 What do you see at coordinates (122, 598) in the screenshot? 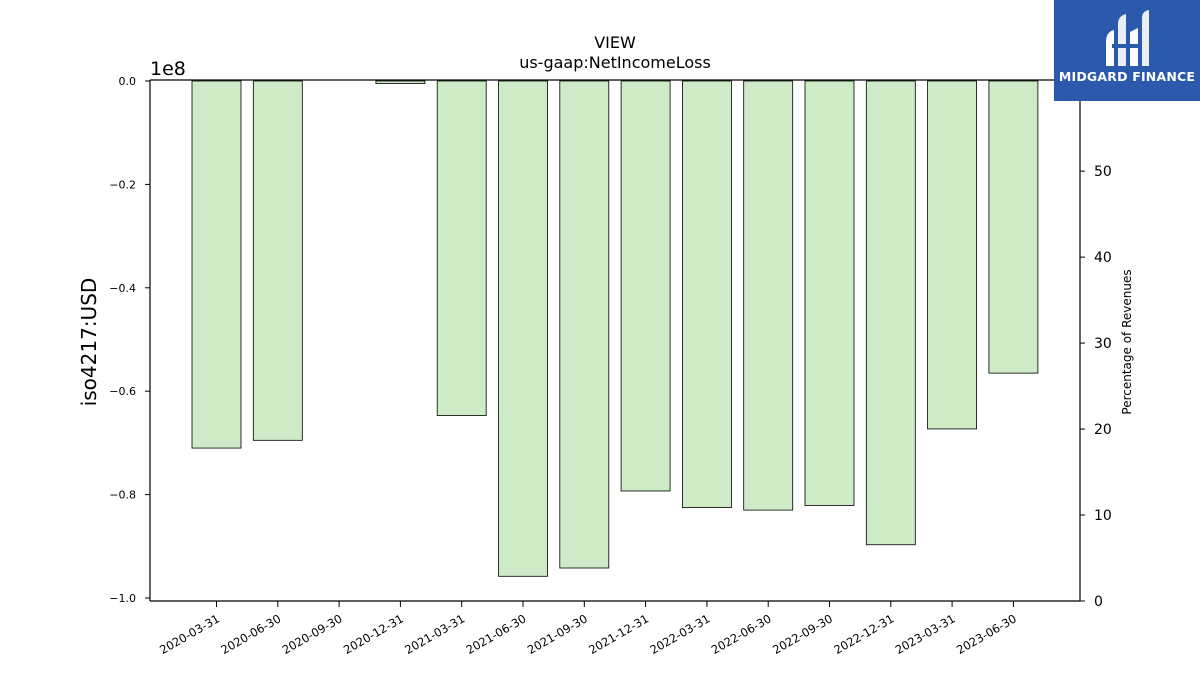
I see `y-tick-label: −1.0` at bounding box center [122, 598].